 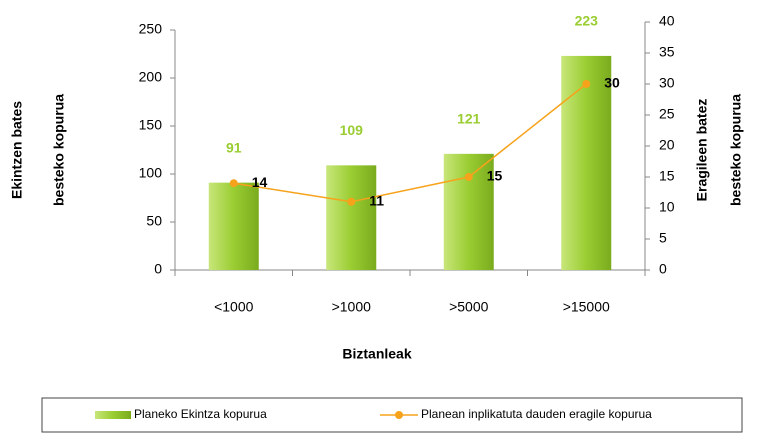 What do you see at coordinates (352, 130) in the screenshot?
I see `bar-value-label: 109` at bounding box center [352, 130].